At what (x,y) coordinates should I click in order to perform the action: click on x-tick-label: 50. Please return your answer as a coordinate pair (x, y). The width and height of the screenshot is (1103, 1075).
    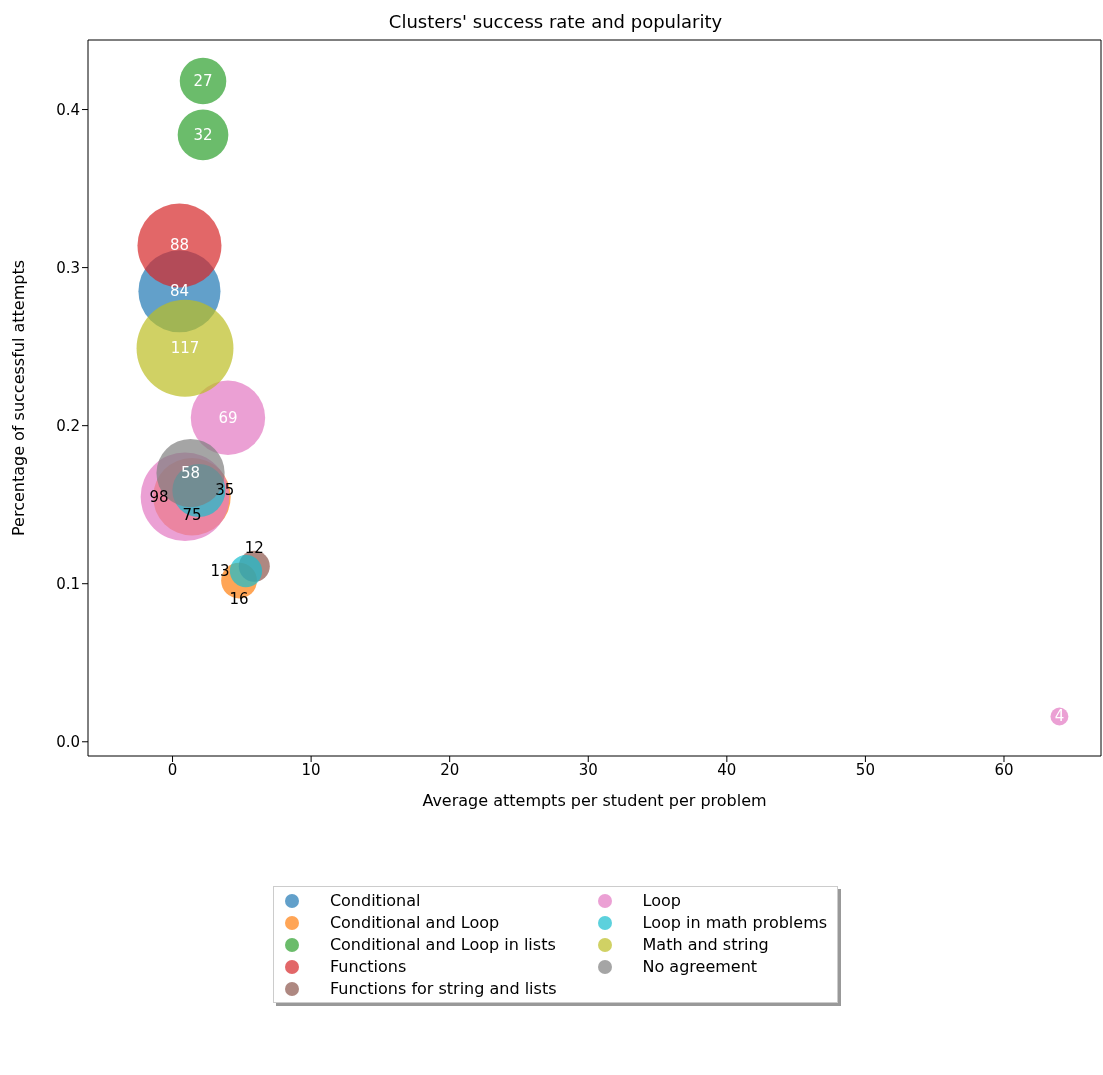
    Looking at the image, I should click on (865, 769).